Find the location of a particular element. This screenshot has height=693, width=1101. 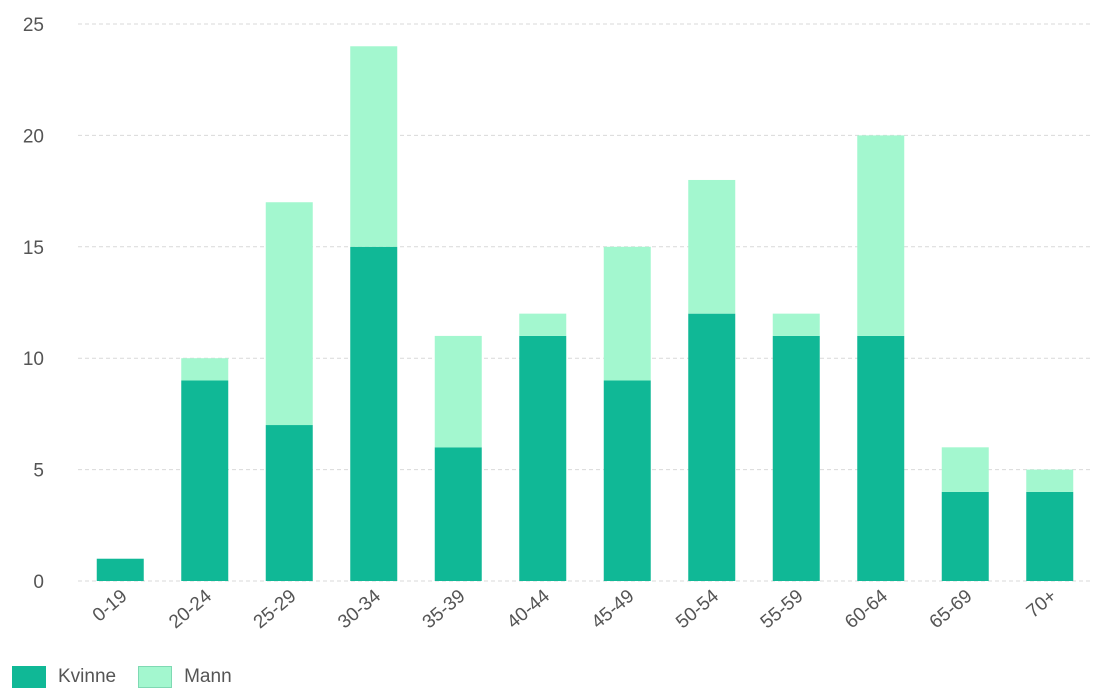

y-tick-label: 5 is located at coordinates (38, 471).